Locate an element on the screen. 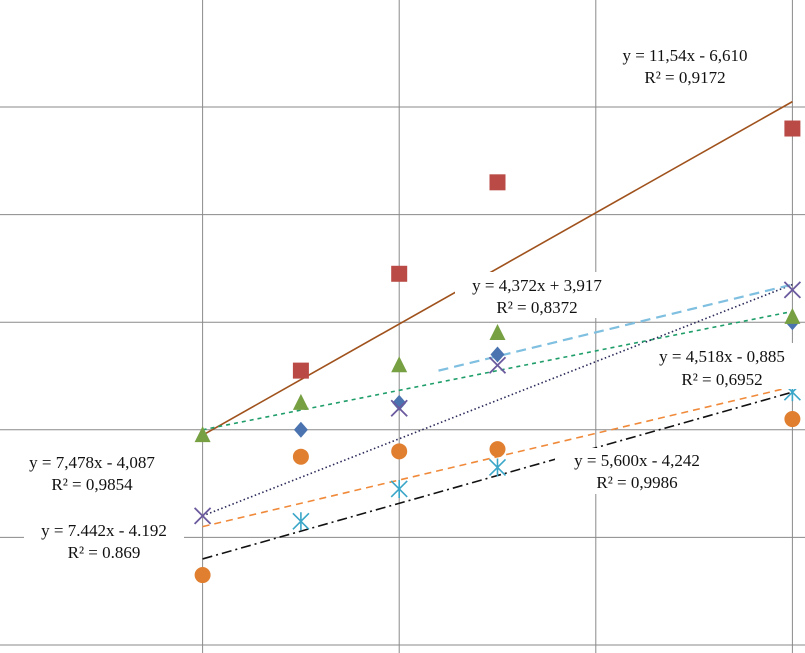 This screenshot has height=653, width=805. trend-equation-series-5: y = 5,600x - 4,242 is located at coordinates (637, 460).